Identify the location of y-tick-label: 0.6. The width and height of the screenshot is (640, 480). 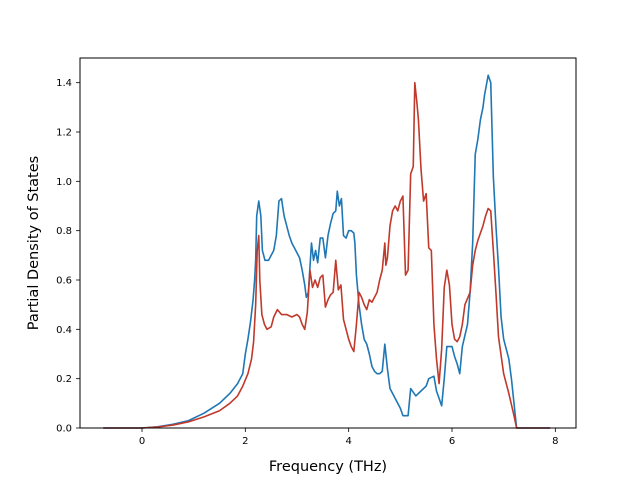
(64, 281).